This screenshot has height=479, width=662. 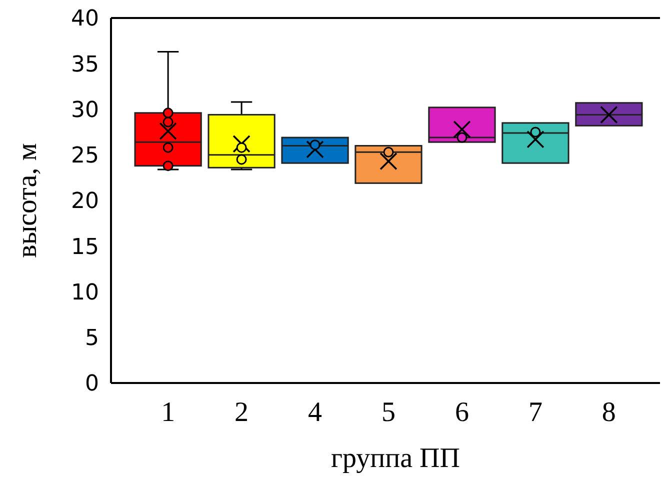 What do you see at coordinates (27, 200) in the screenshot?
I see `y-axis-title: высота, м` at bounding box center [27, 200].